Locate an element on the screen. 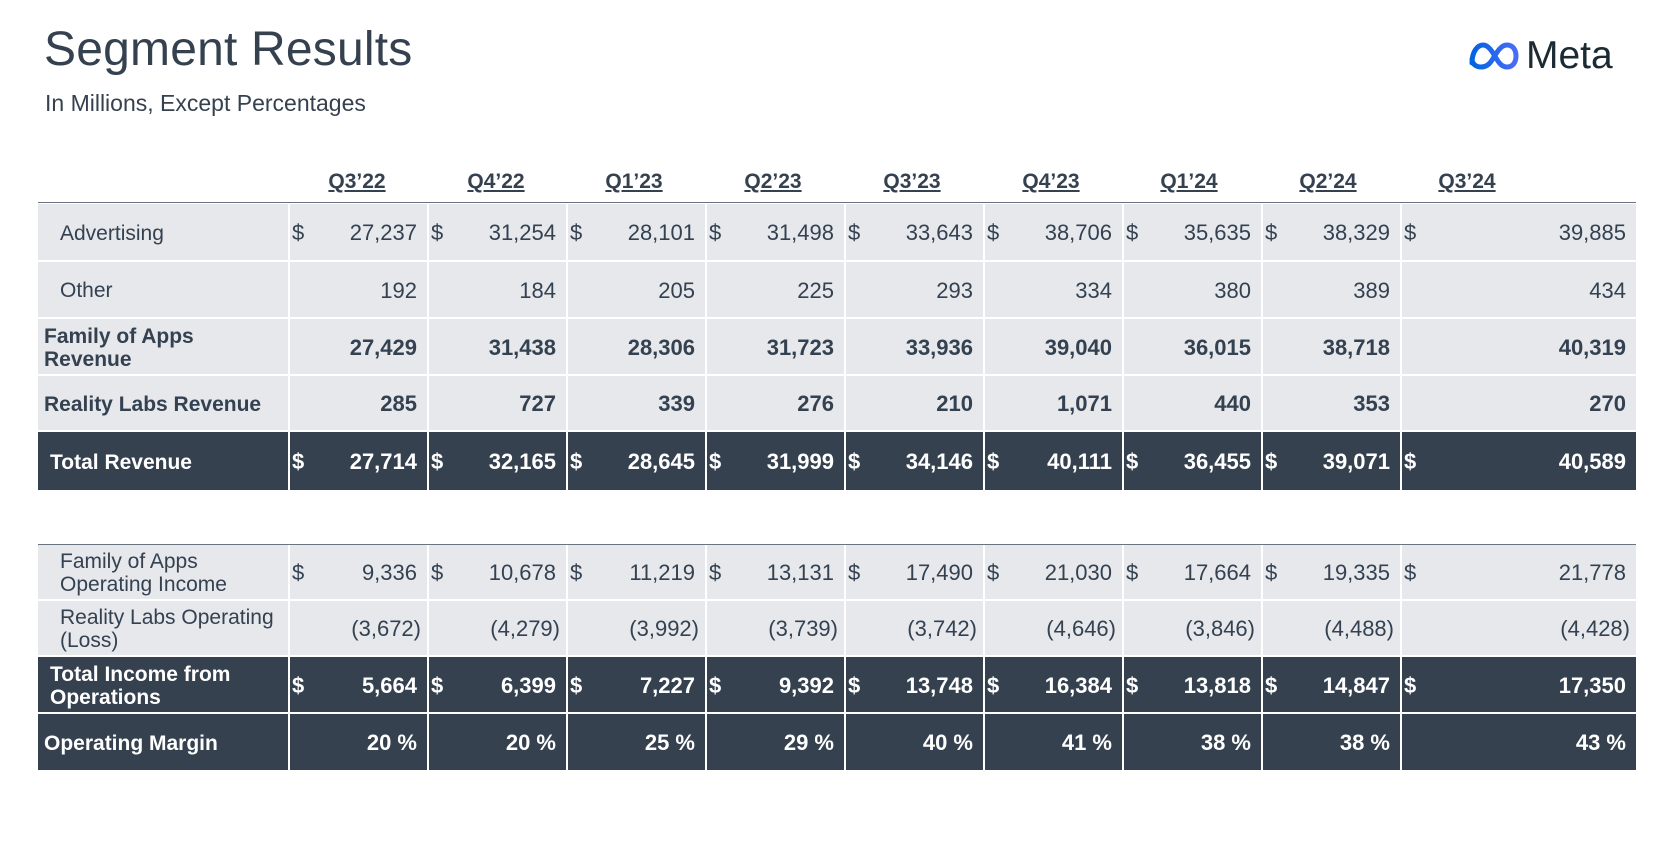 This screenshot has height=862, width=1666. cell-value: (4,488) is located at coordinates (1359, 628).